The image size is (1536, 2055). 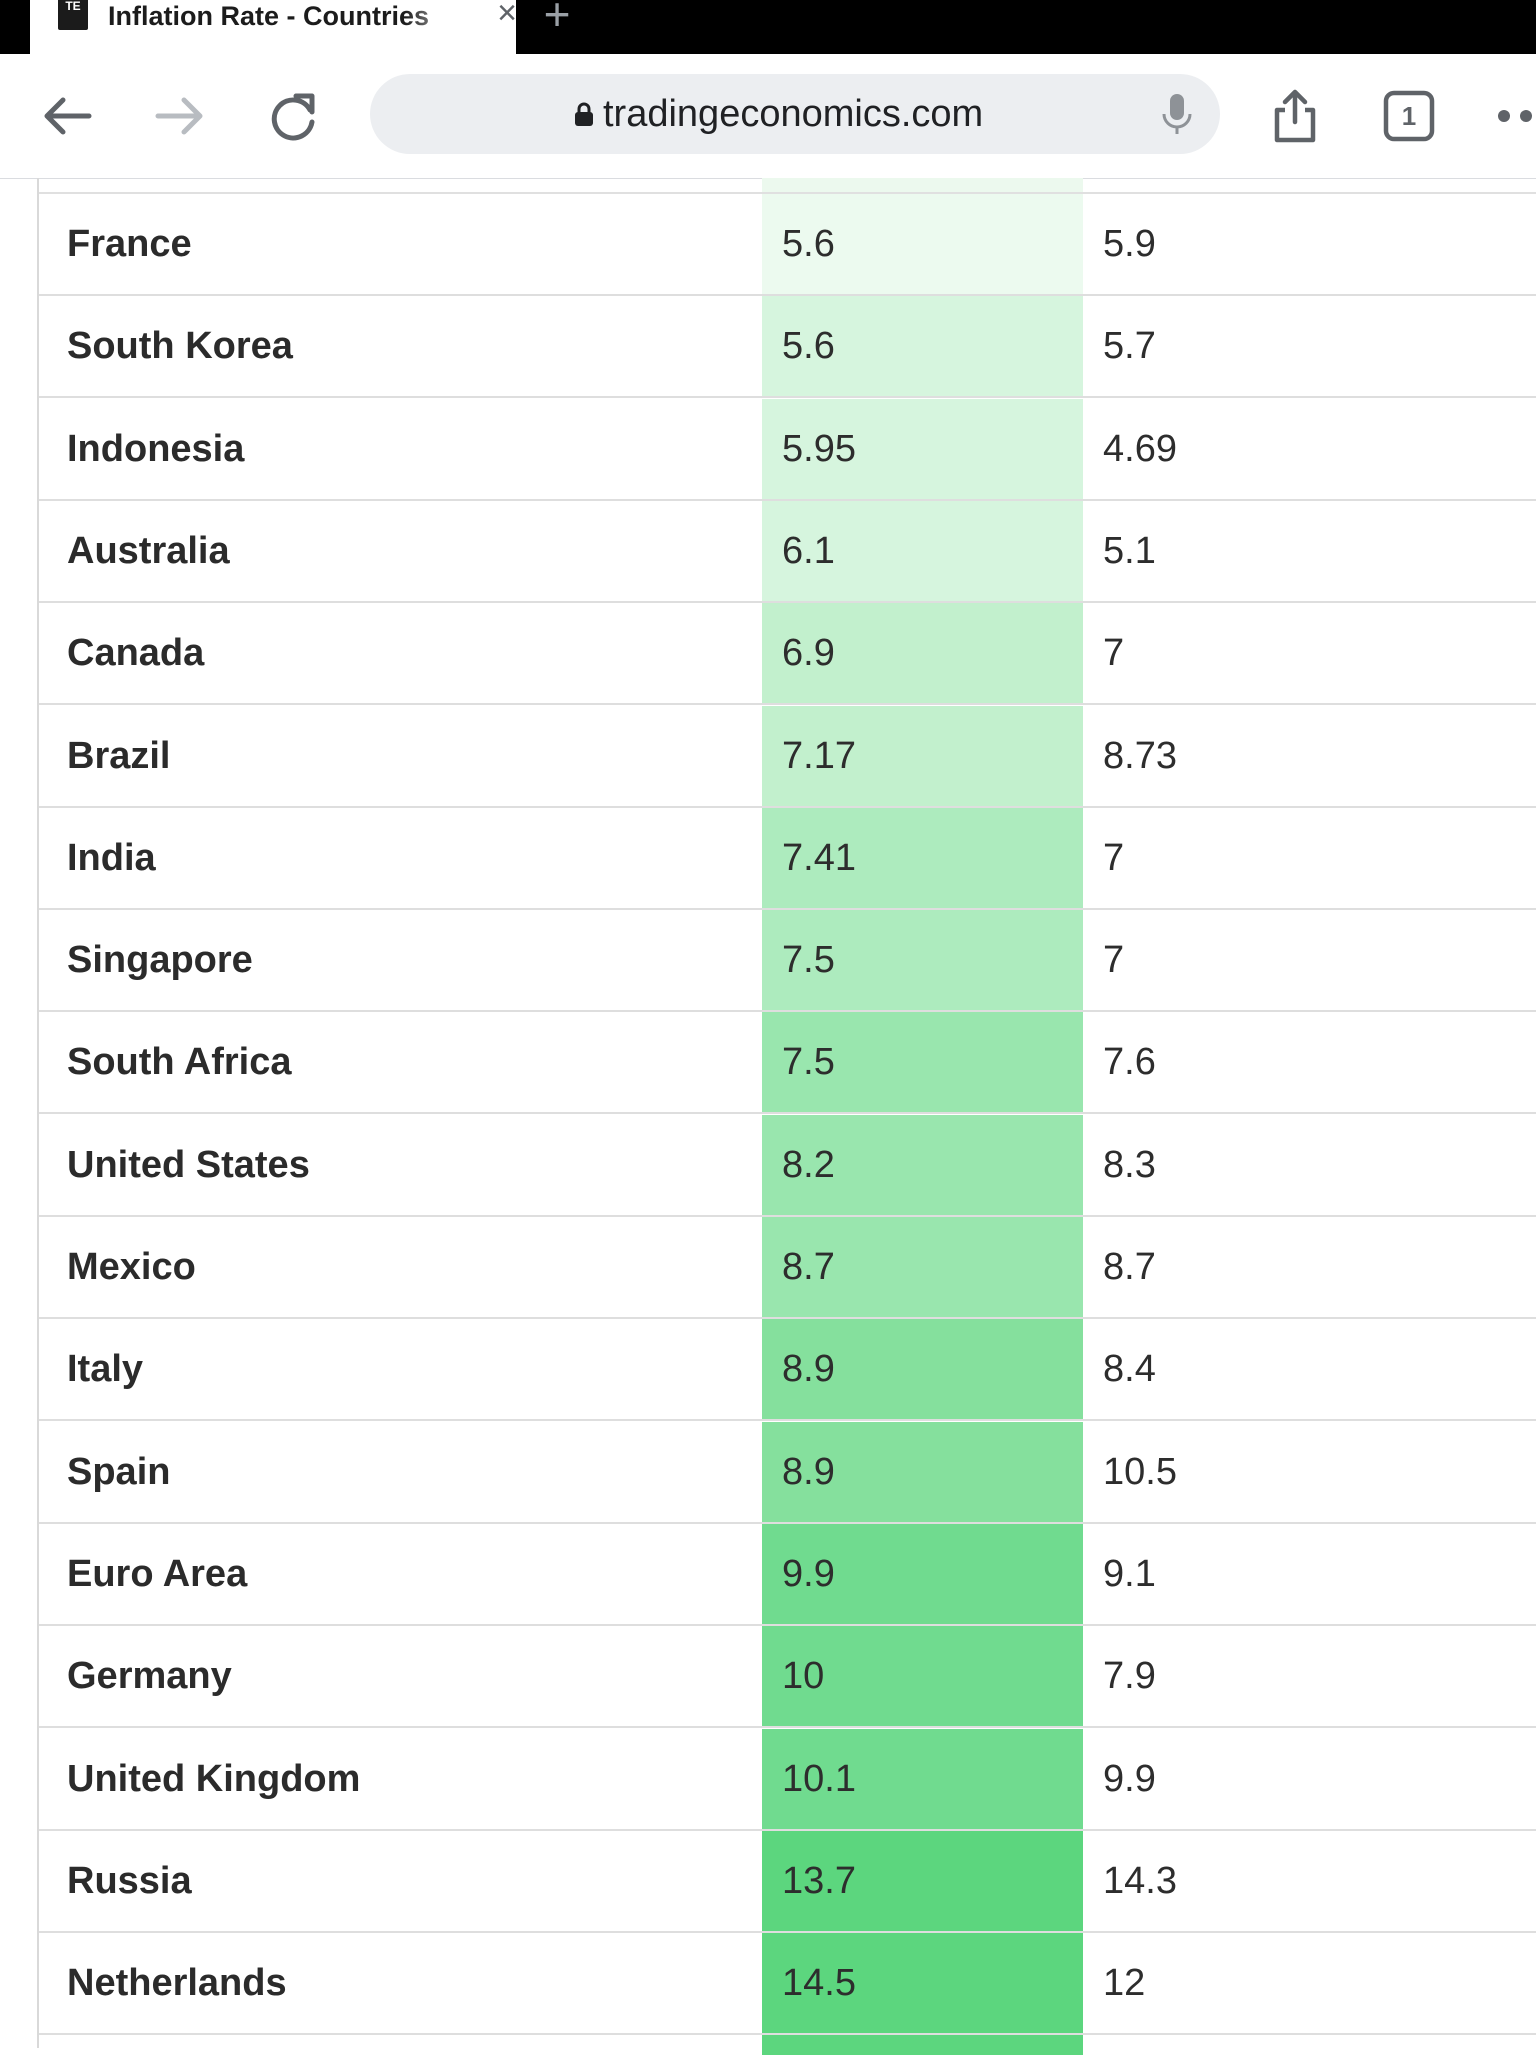 I want to click on address-bar: tradingeconomics.com, so click(x=795, y=114).